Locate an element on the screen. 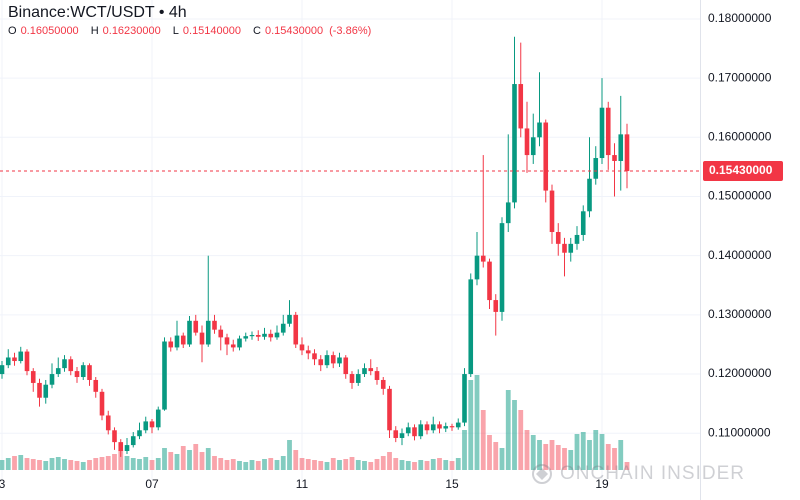  legend-key: C is located at coordinates (257, 31).